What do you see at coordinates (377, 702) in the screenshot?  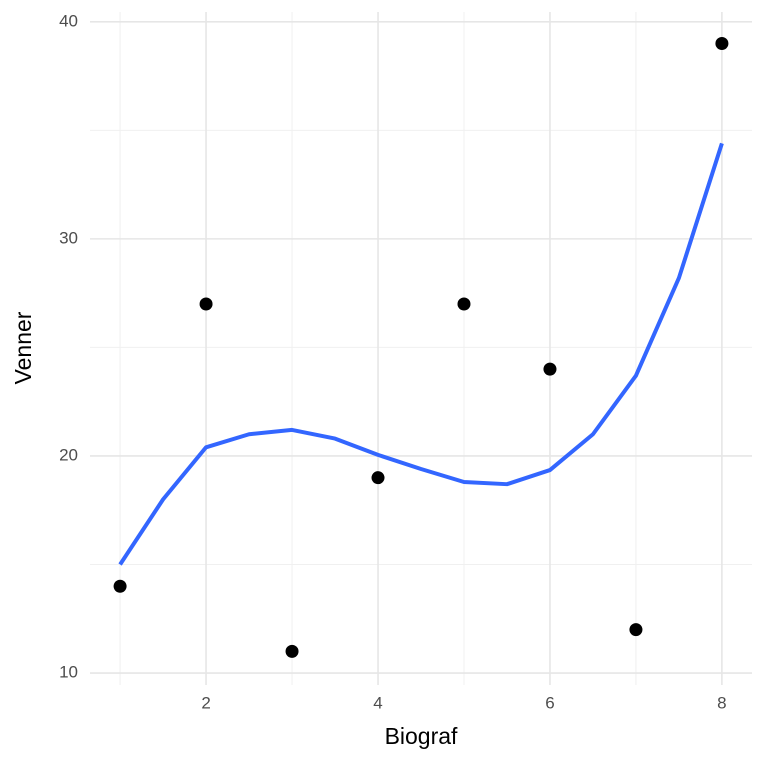 I see `x-tick-label: 4` at bounding box center [377, 702].